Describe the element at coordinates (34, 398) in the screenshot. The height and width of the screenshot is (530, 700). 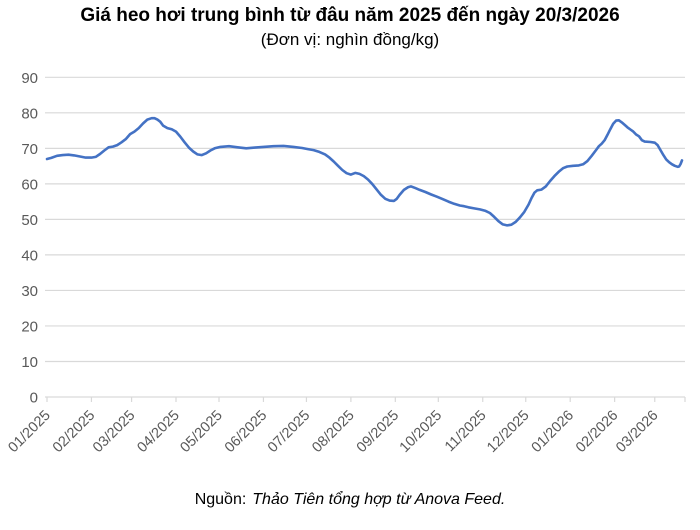
I see `y-axis-tick-label: 0` at that location.